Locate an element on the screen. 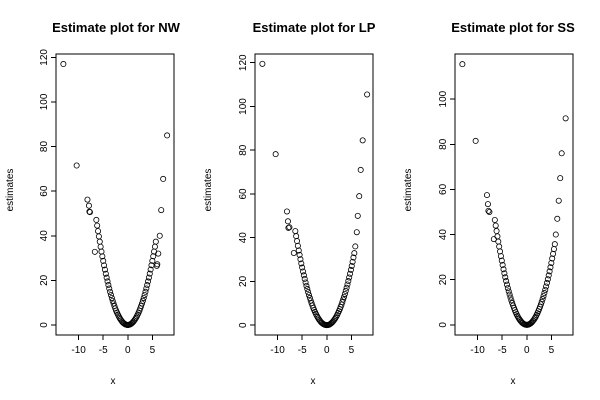 The height and width of the screenshot is (400, 600). y-tick-label: 40 is located at coordinates (443, 235).